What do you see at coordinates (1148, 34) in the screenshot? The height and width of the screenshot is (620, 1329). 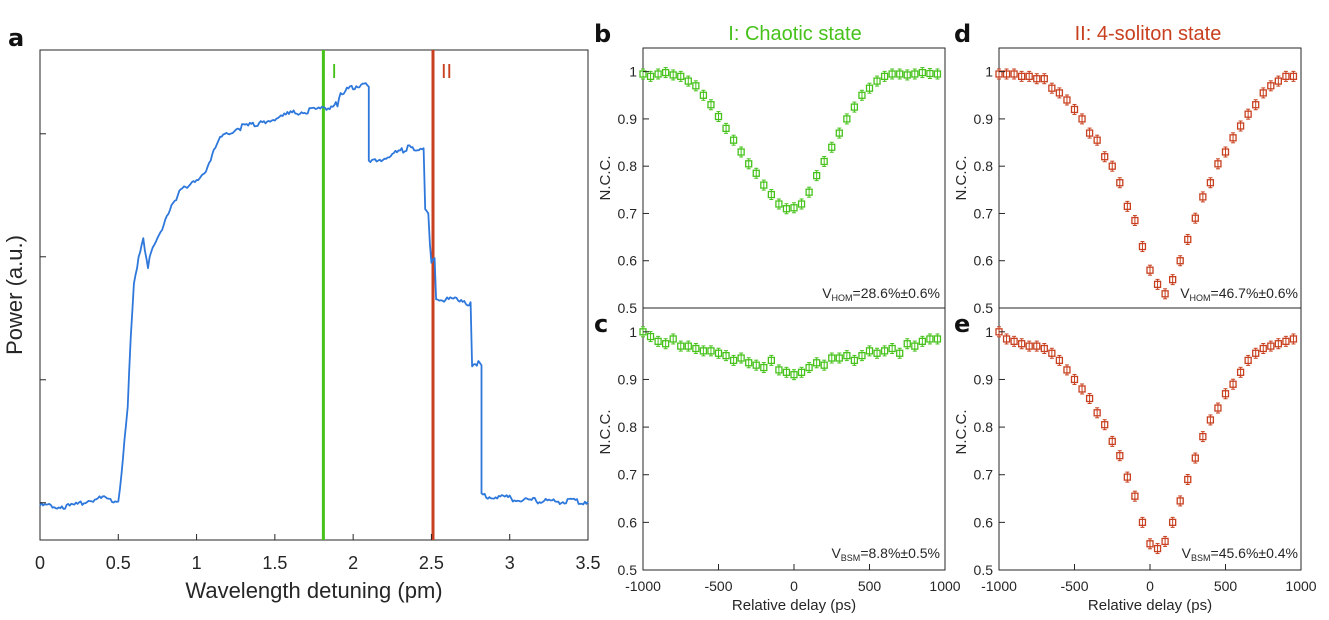 I see `panel-d-title: II: 4-soliton state` at bounding box center [1148, 34].